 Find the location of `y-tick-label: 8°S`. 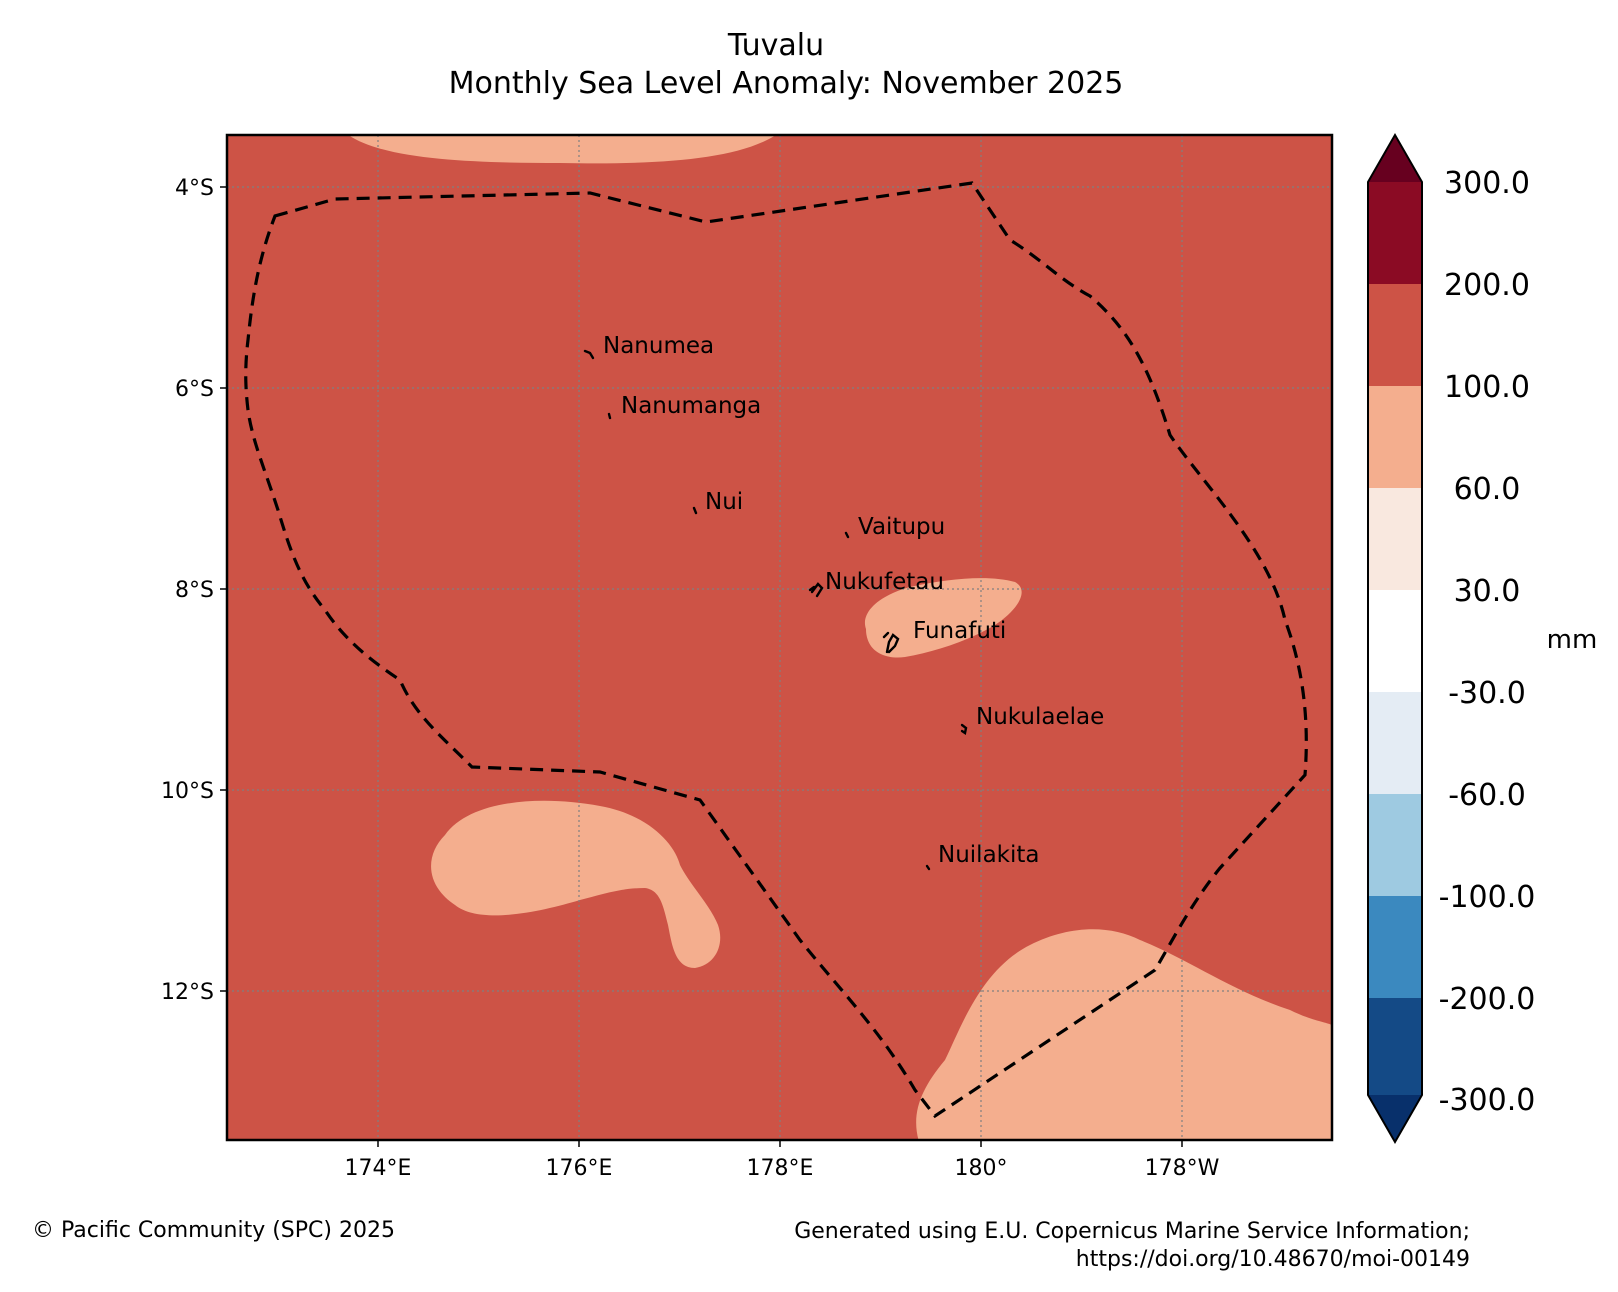

y-tick-label: 8°S is located at coordinates (194, 590).